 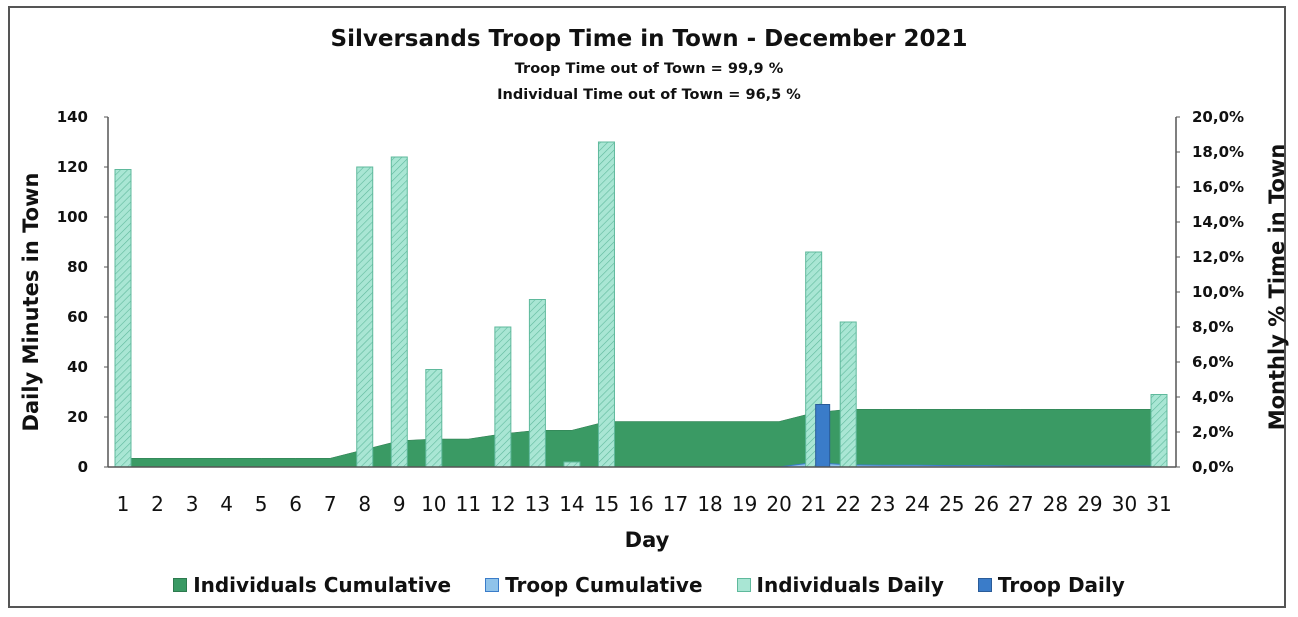 I want to click on legend-label: Troop Cumulative, so click(x=604, y=585).